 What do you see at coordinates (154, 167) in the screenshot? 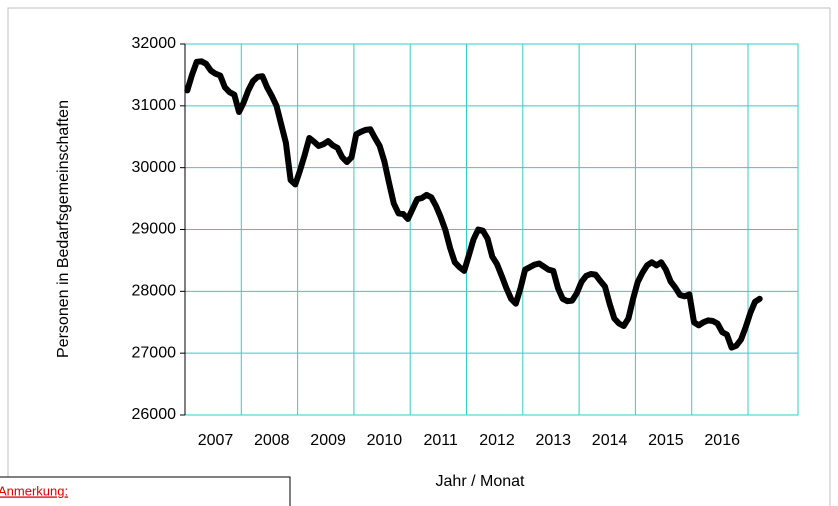
I see `y-tick-label: 30000` at bounding box center [154, 167].